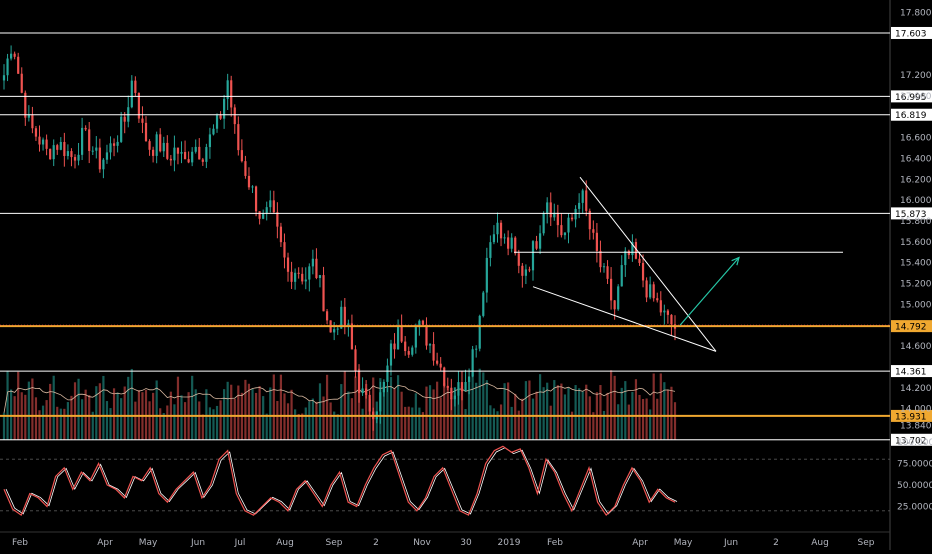 Image resolution: width=932 pixels, height=554 pixels. Describe the element at coordinates (866, 543) in the screenshot. I see `time-tick-label: Sep` at that location.